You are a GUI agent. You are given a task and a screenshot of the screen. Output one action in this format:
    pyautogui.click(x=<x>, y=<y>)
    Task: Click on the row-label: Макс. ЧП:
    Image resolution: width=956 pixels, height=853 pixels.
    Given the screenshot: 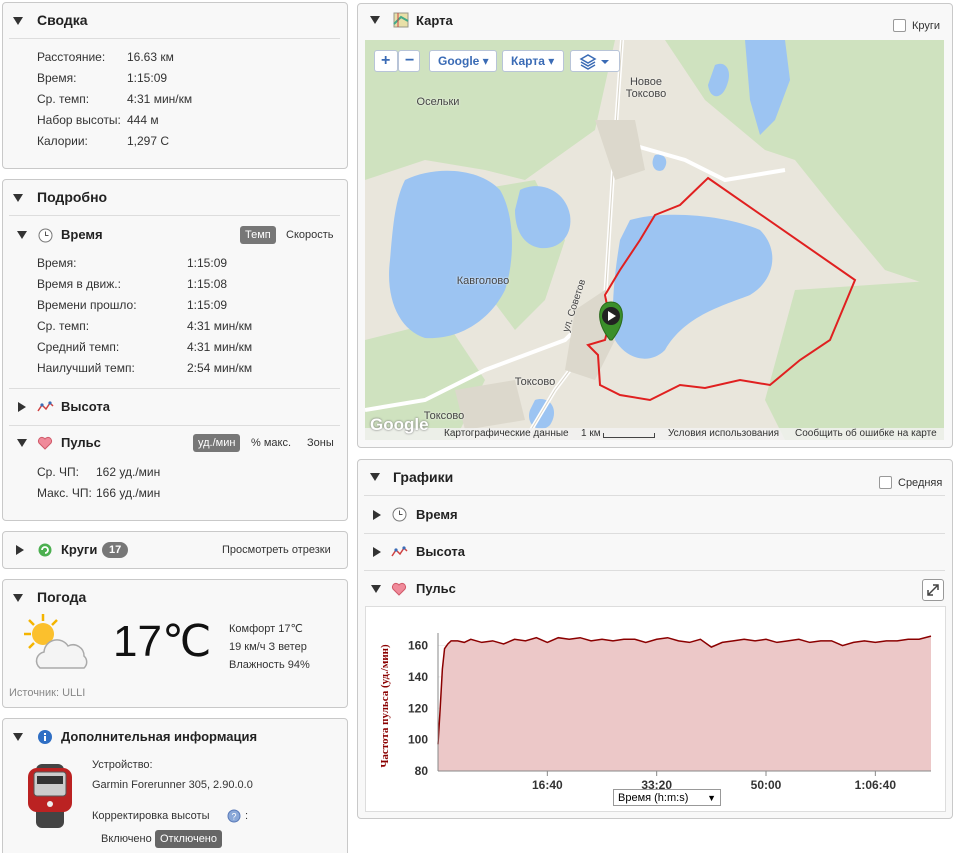 What is the action you would take?
    pyautogui.click(x=64, y=493)
    